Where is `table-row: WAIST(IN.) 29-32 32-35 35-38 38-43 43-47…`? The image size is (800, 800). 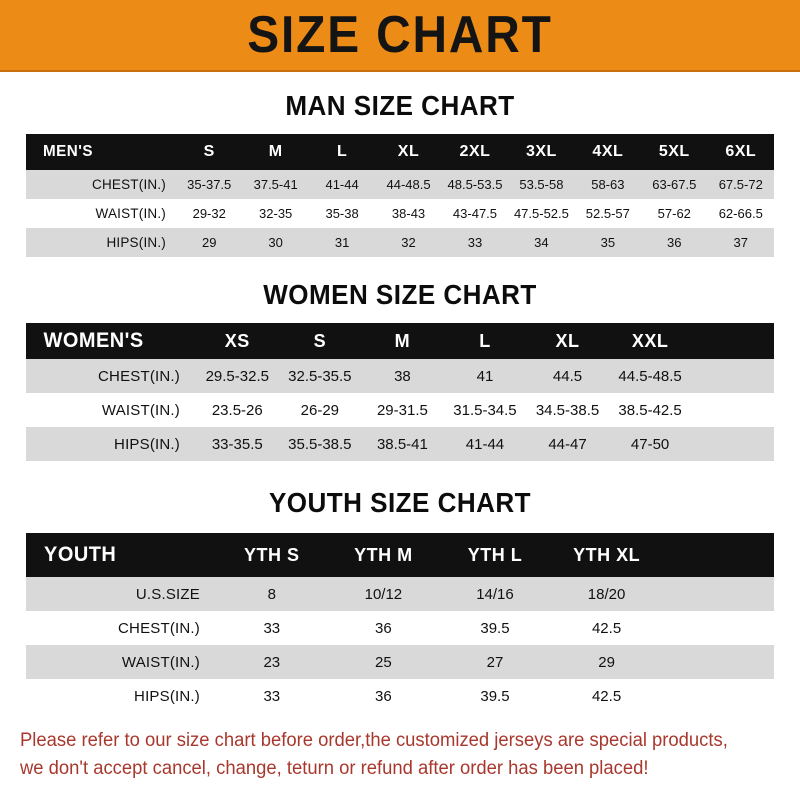 table-row: WAIST(IN.) 29-32 32-35 35-38 38-43 43-47… is located at coordinates (400, 213).